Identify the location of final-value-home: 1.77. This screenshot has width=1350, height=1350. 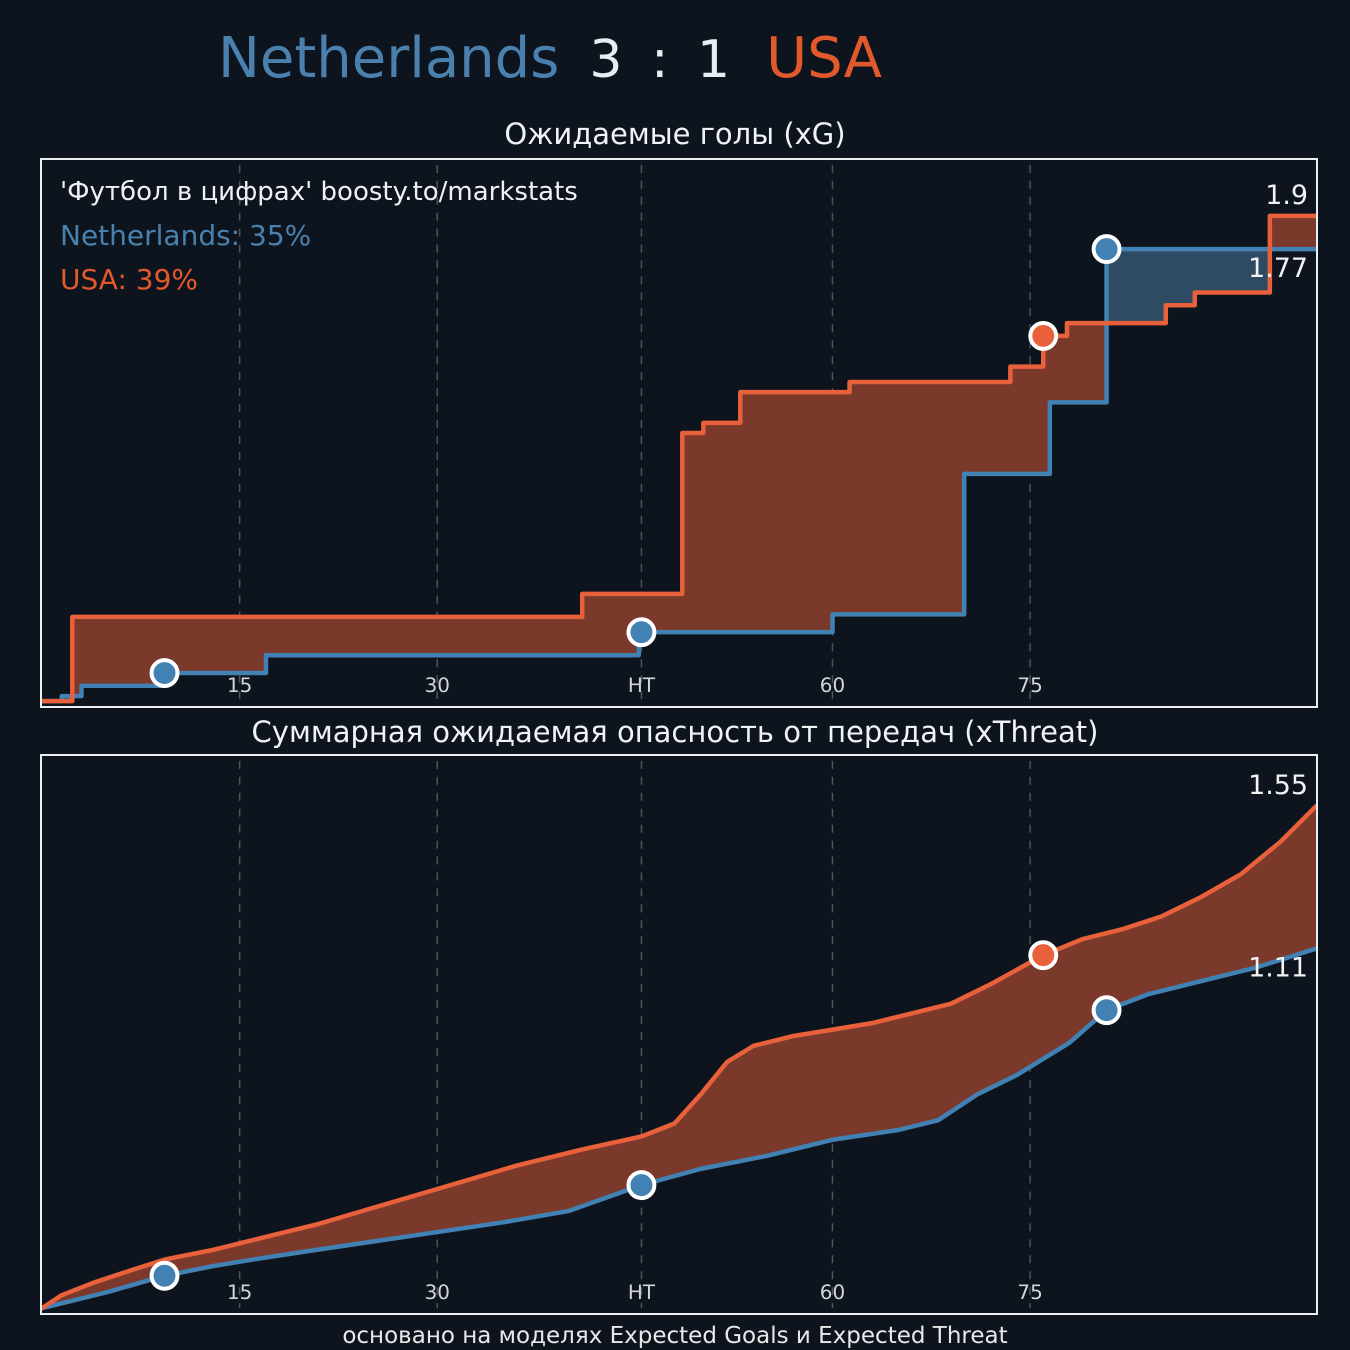
(1278, 268).